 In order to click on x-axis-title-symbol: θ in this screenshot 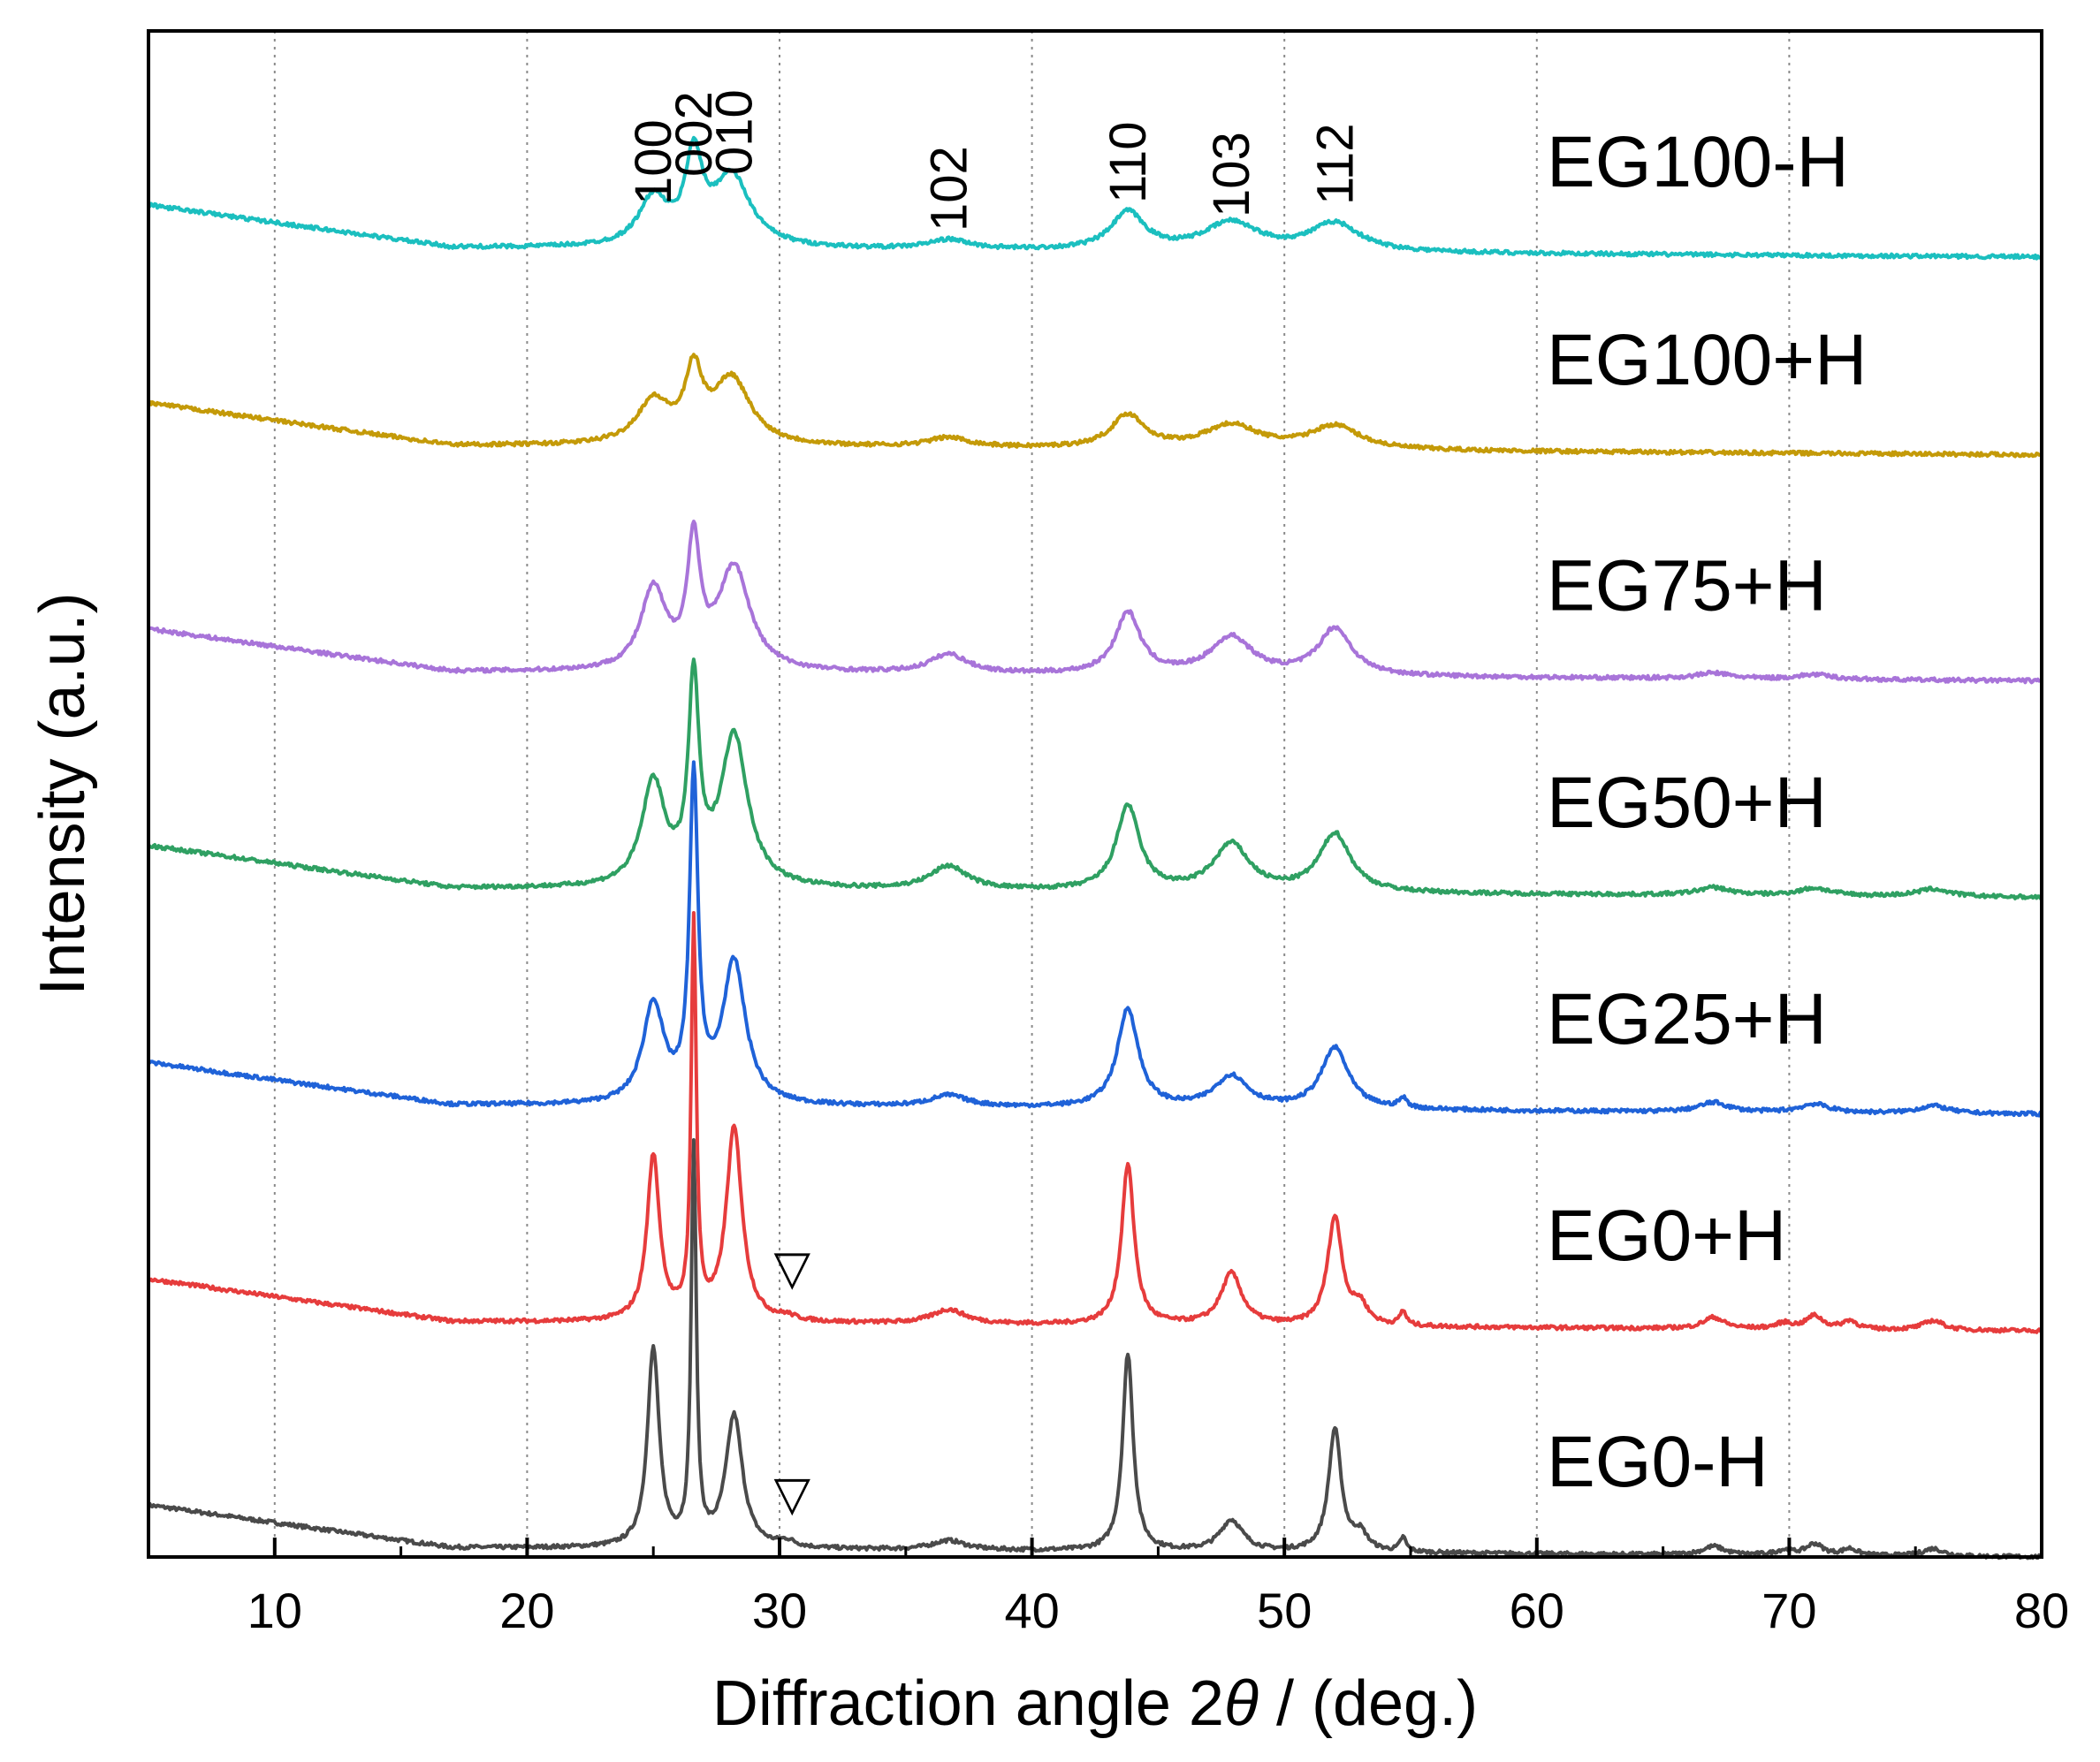, I will do `click(1242, 1704)`.